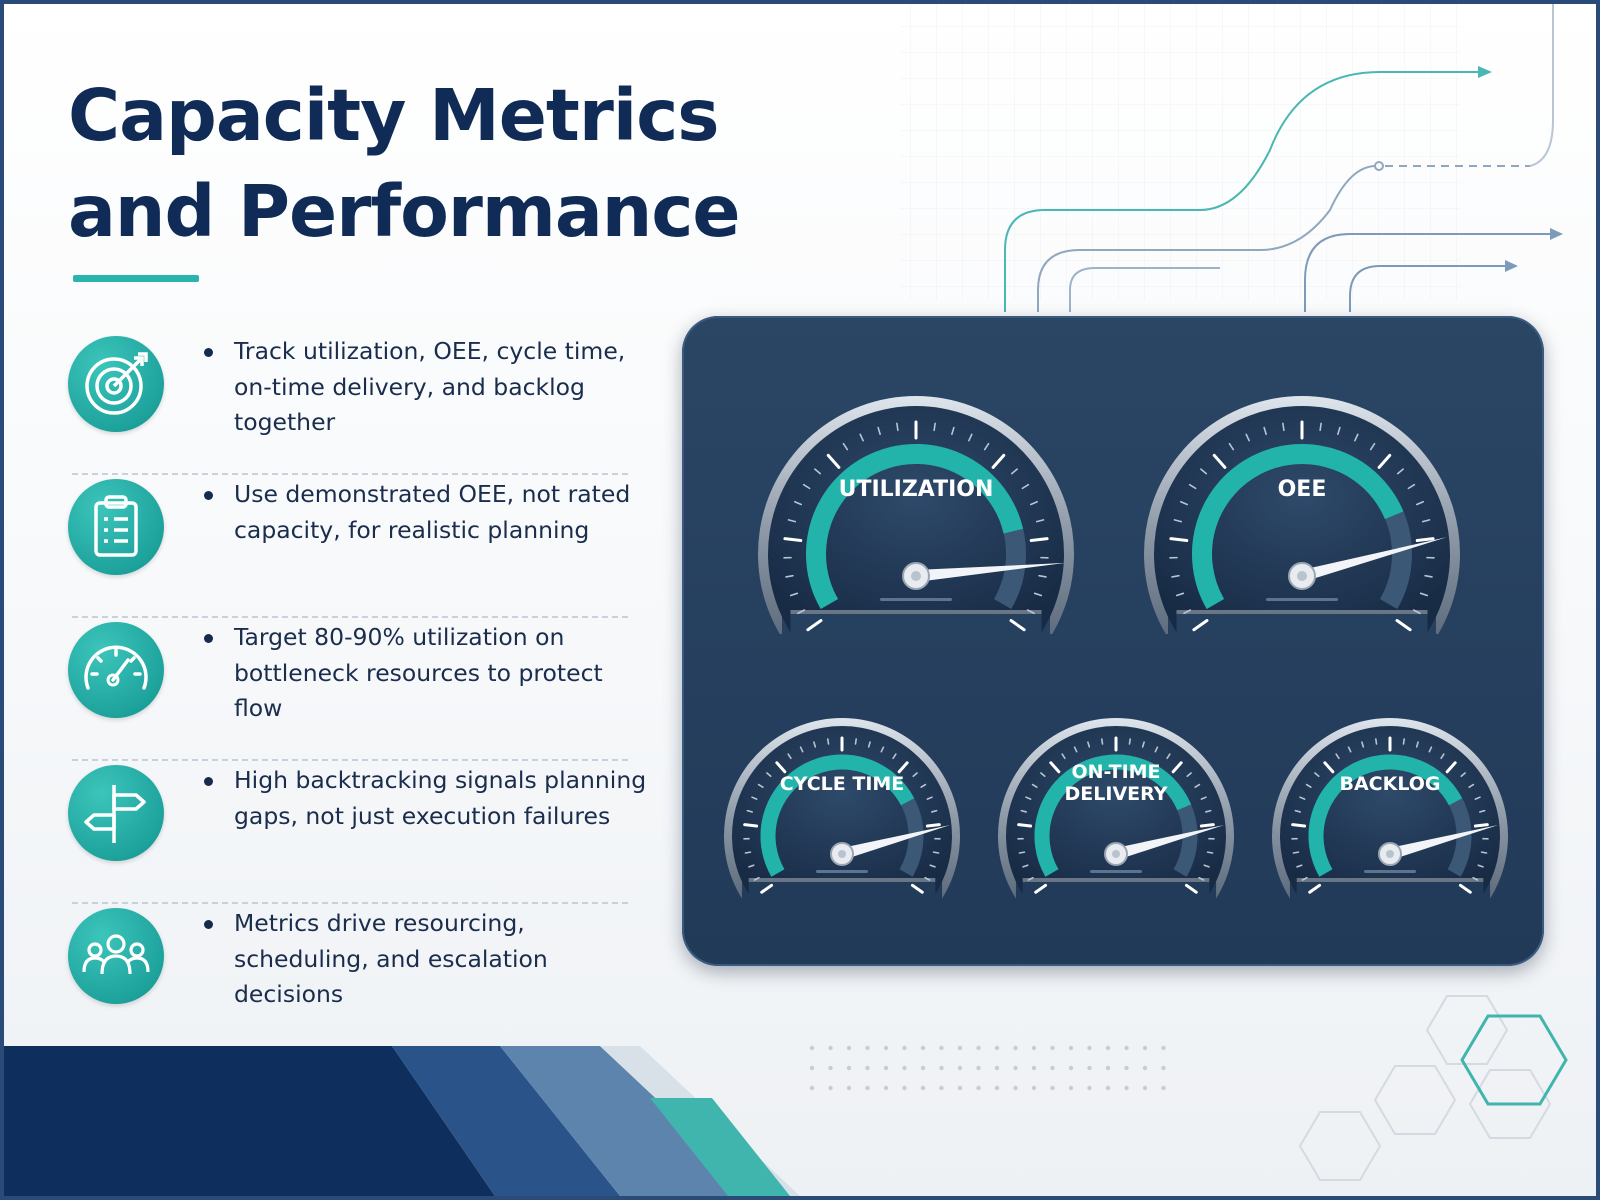  I want to click on speedometer-icon, so click(116, 670).